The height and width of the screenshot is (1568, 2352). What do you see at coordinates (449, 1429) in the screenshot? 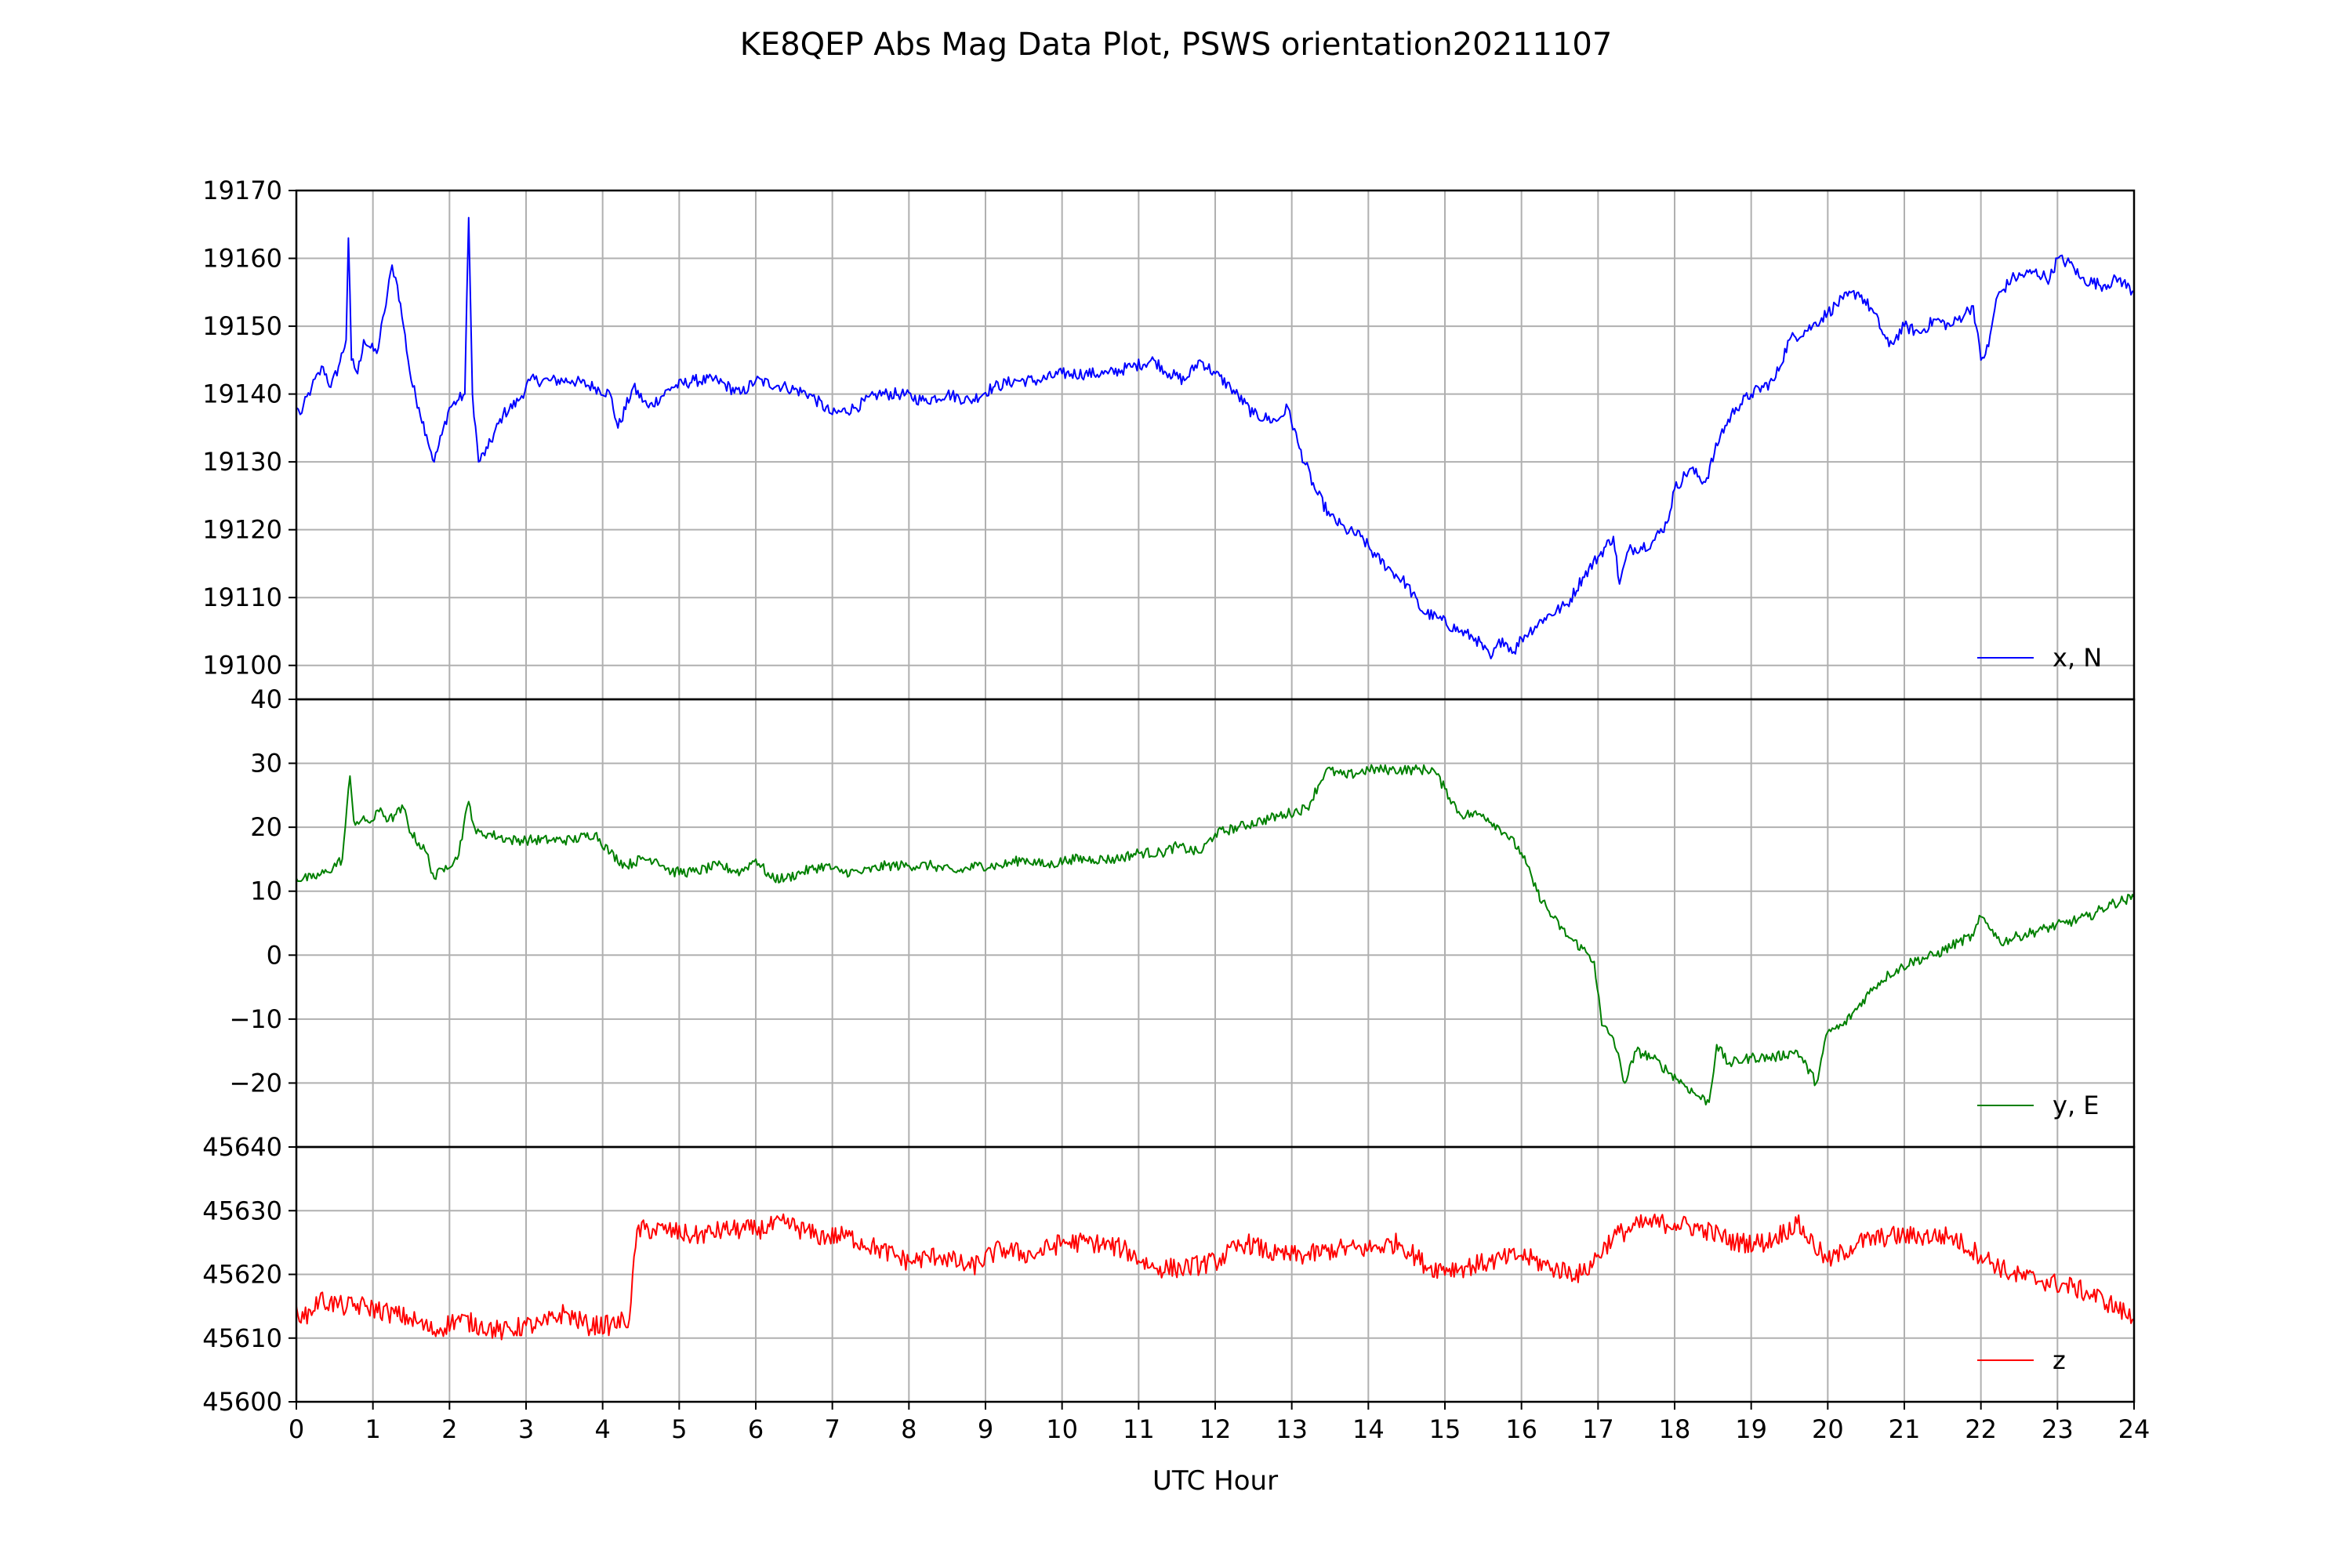
I see `x-tick-label: 2` at bounding box center [449, 1429].